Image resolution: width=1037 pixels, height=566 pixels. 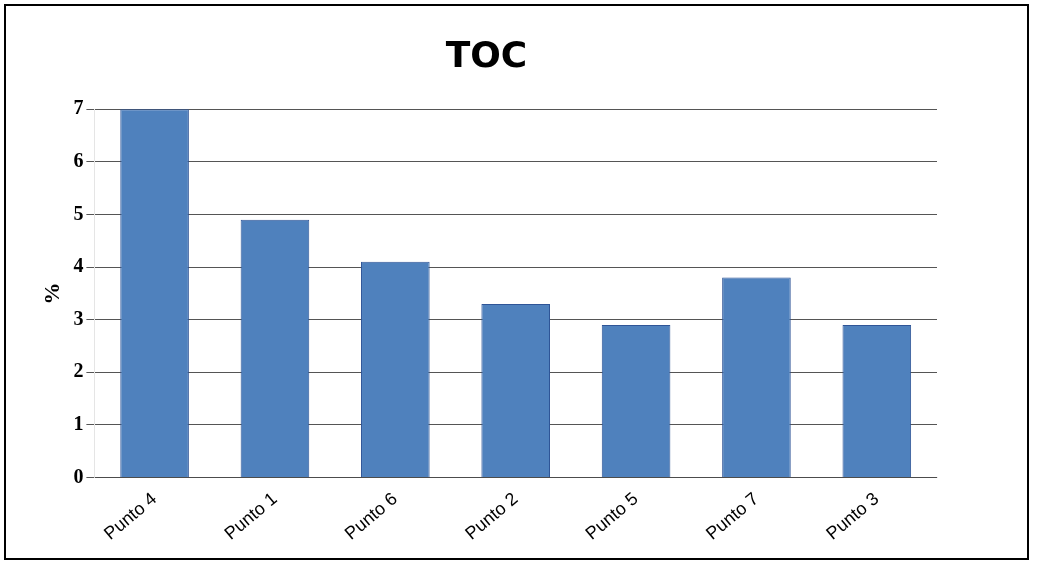 What do you see at coordinates (78, 160) in the screenshot?
I see `y-tick-label: 6` at bounding box center [78, 160].